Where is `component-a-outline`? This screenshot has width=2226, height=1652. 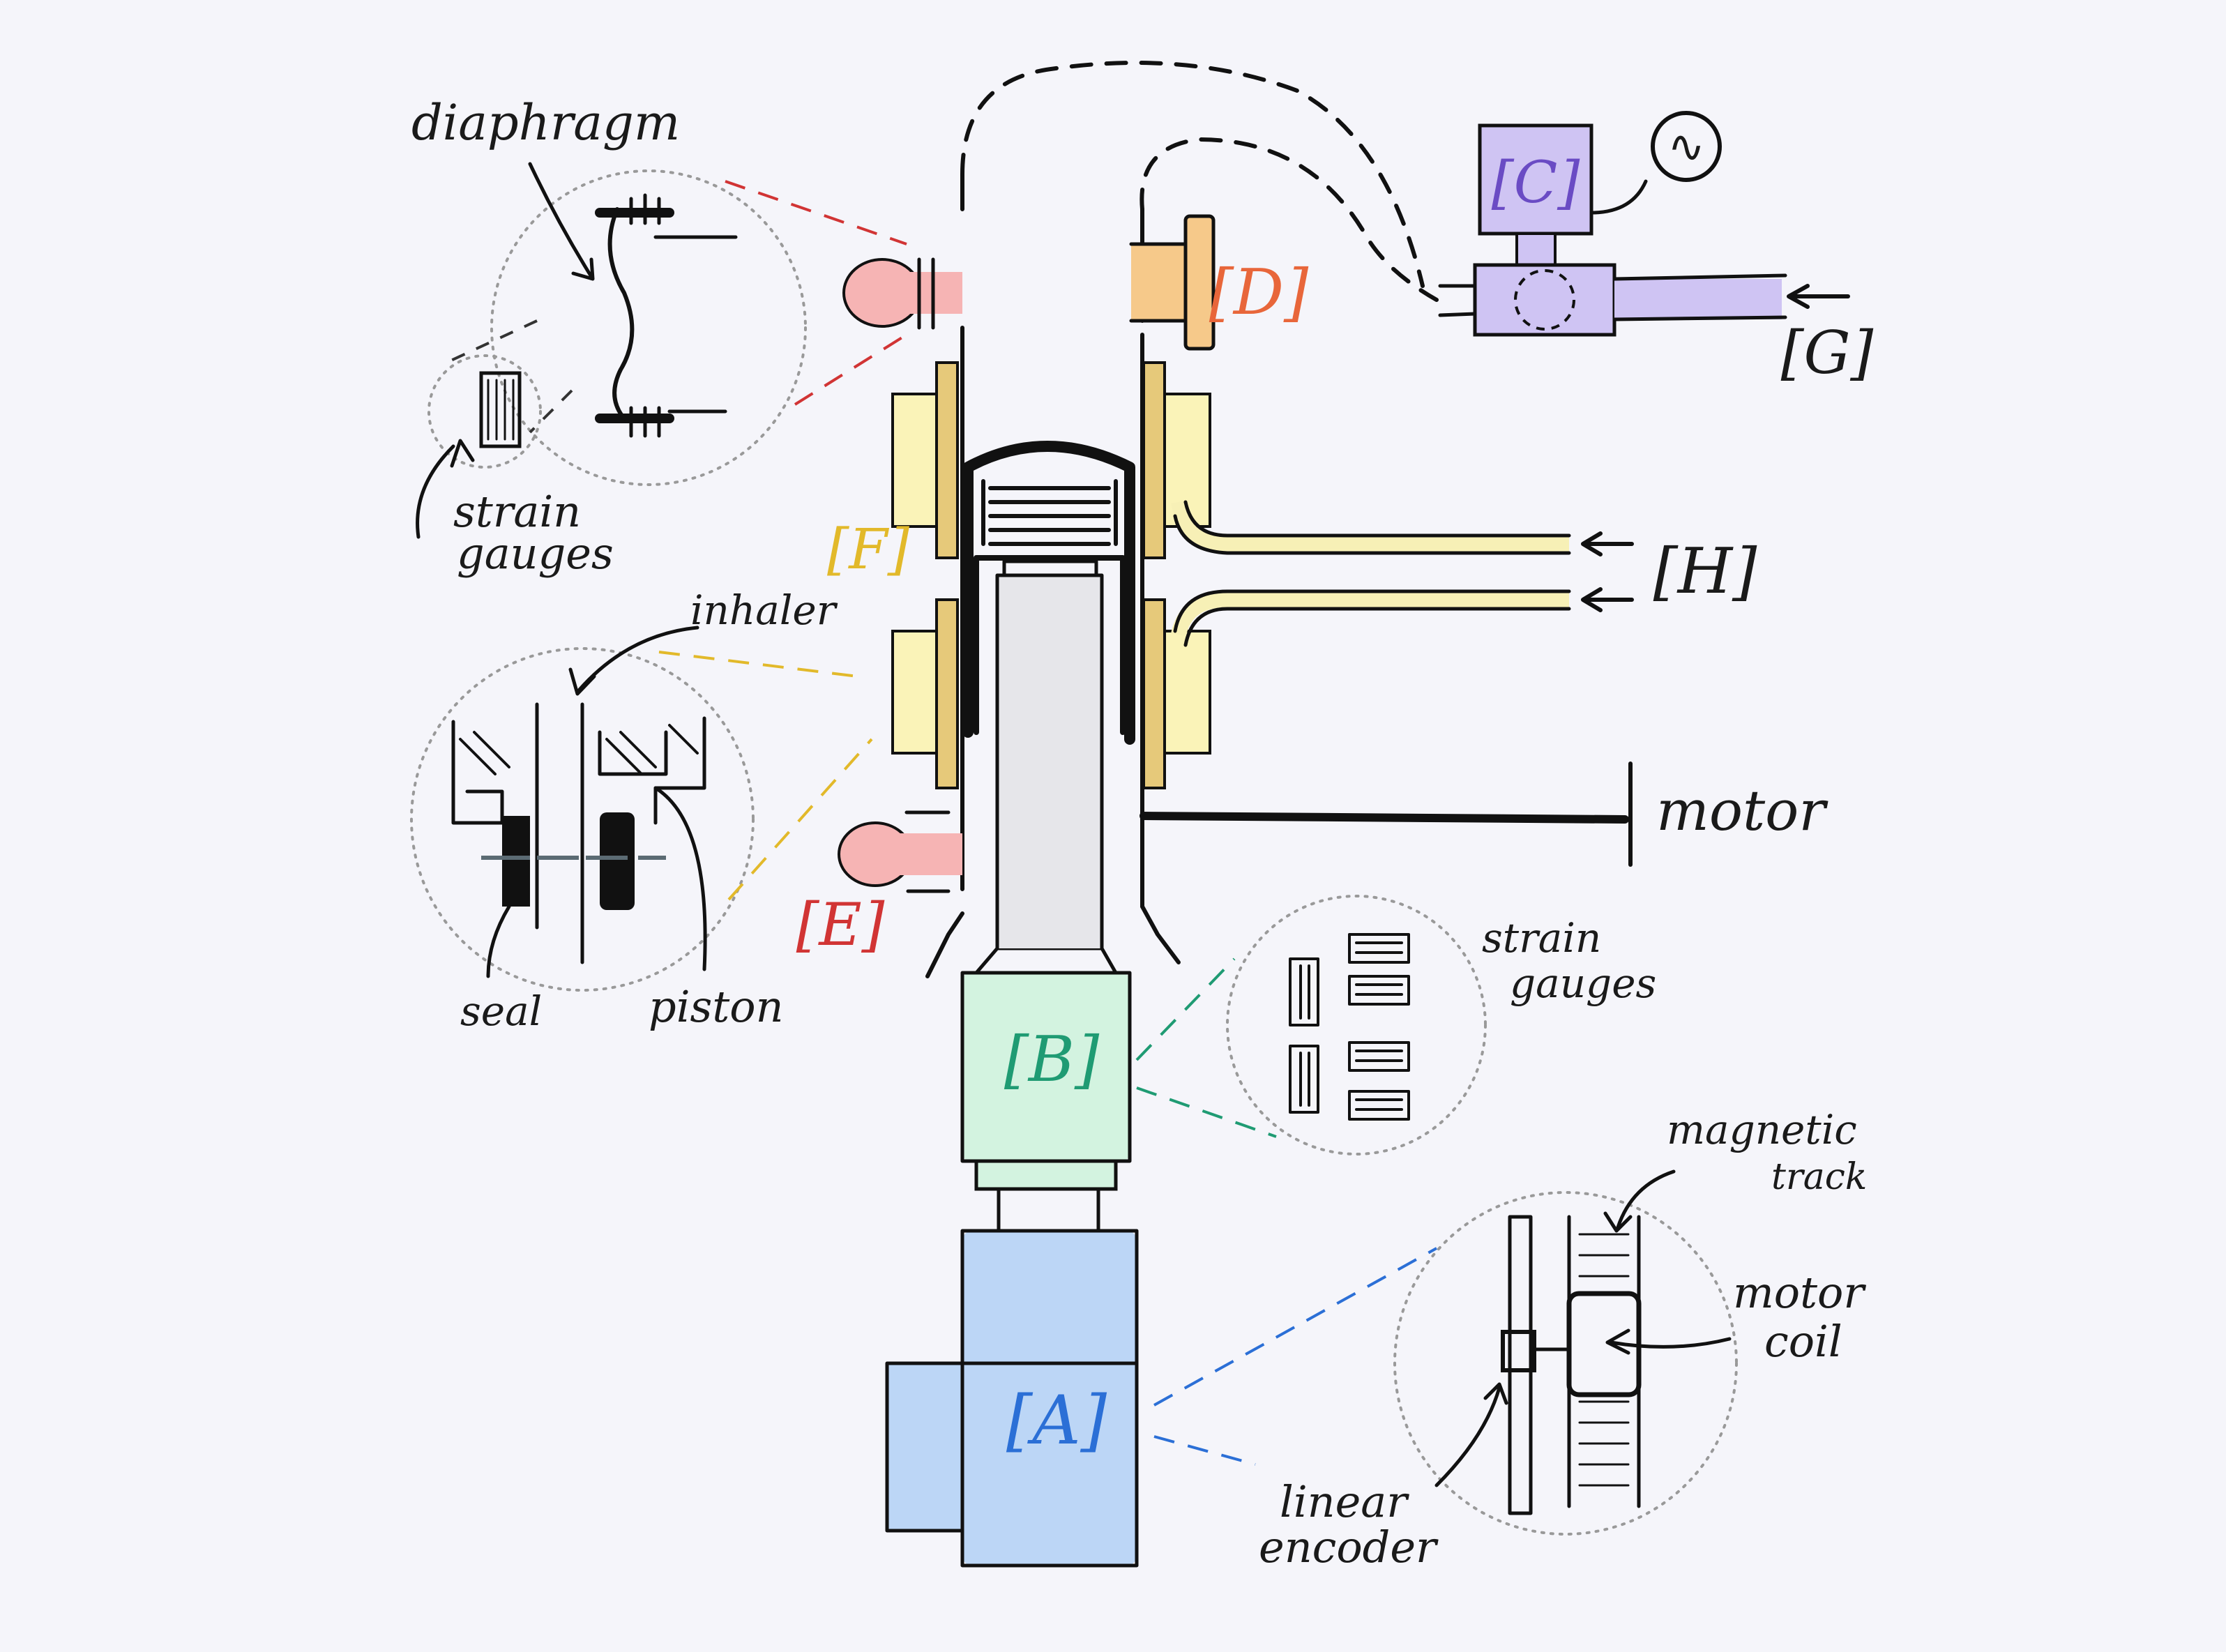
component-a-outline is located at coordinates (1049, 1398).